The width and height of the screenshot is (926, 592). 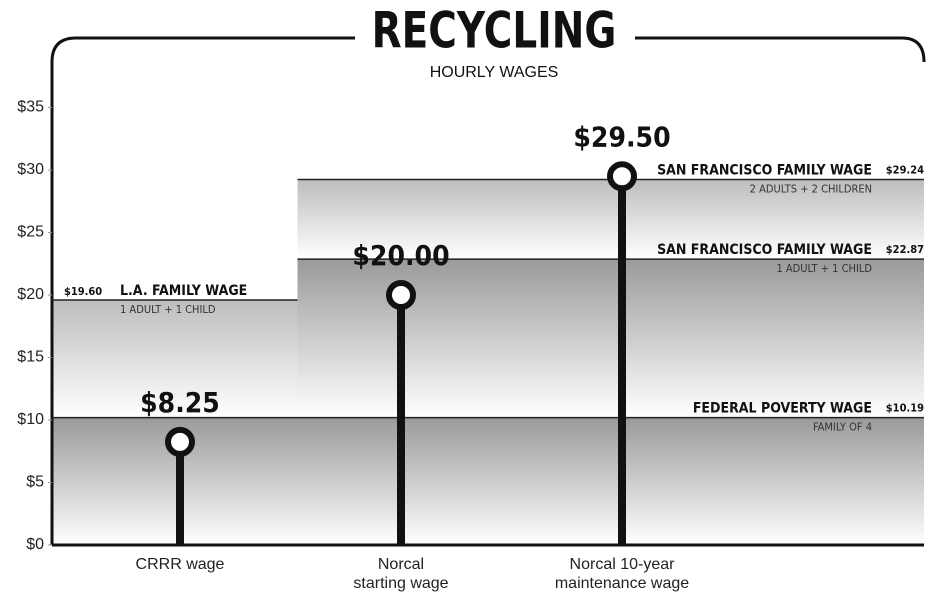 I want to click on reference-note: 2 ADULTS + 2 CHILDREN, so click(x=811, y=189).